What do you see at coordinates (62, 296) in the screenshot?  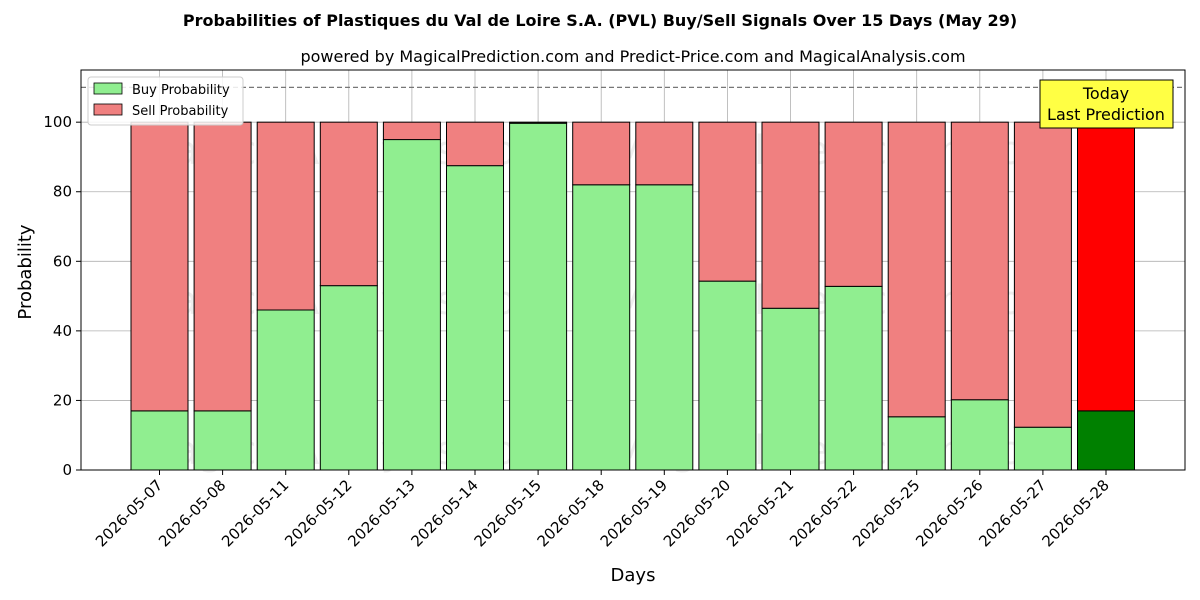 I see `y-axis: 0 20 40 60 80 100` at bounding box center [62, 296].